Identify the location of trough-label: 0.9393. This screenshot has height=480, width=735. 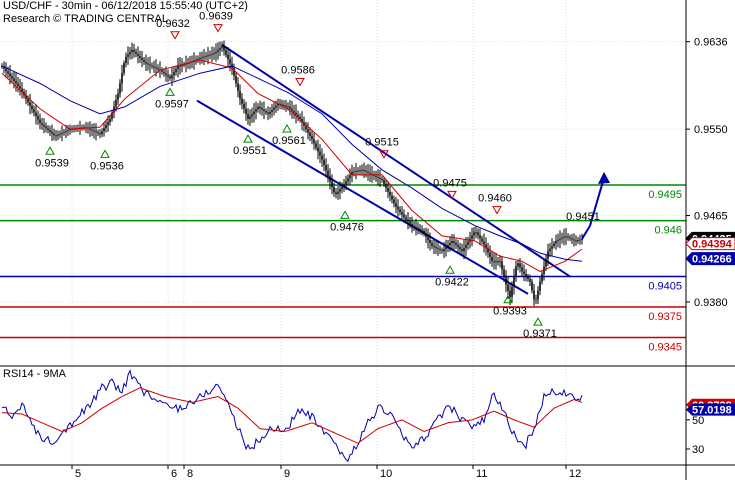
(510, 312).